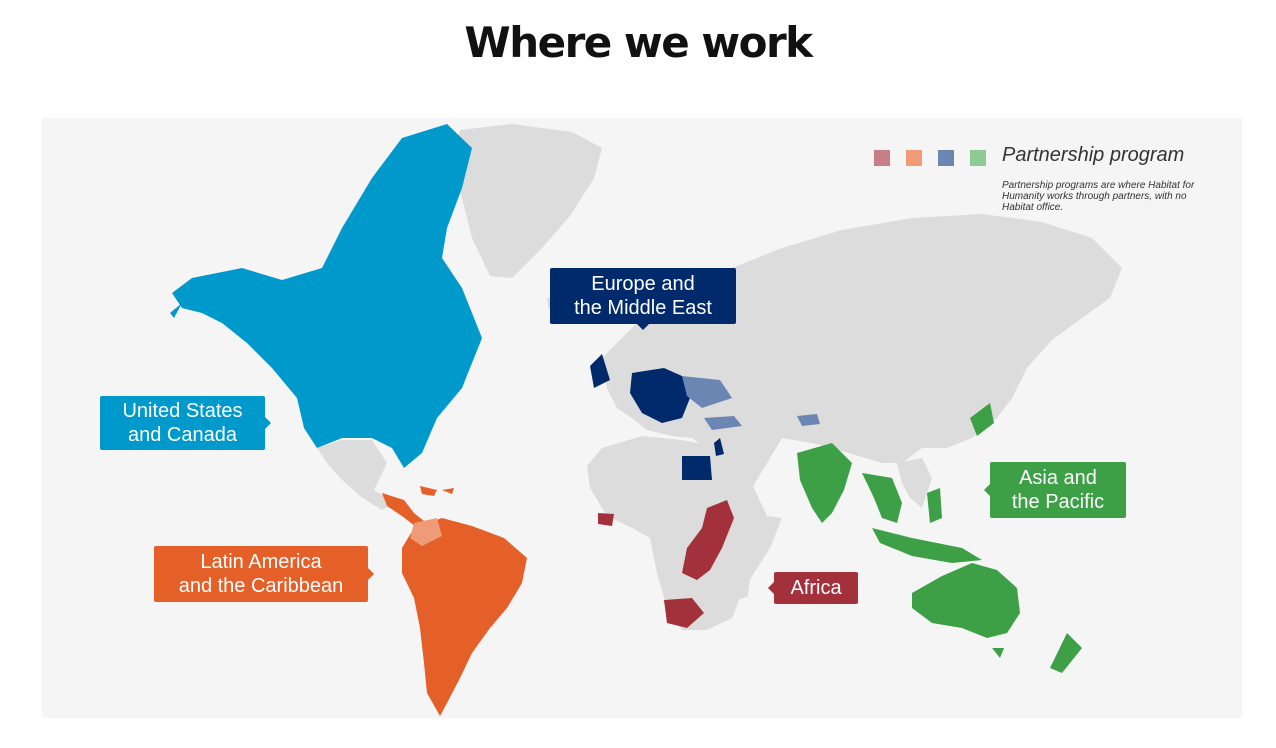 Image resolution: width=1276 pixels, height=748 pixels. What do you see at coordinates (264, 574) in the screenshot?
I see `region-label-latin-america: Latin America and the Caribbean` at bounding box center [264, 574].